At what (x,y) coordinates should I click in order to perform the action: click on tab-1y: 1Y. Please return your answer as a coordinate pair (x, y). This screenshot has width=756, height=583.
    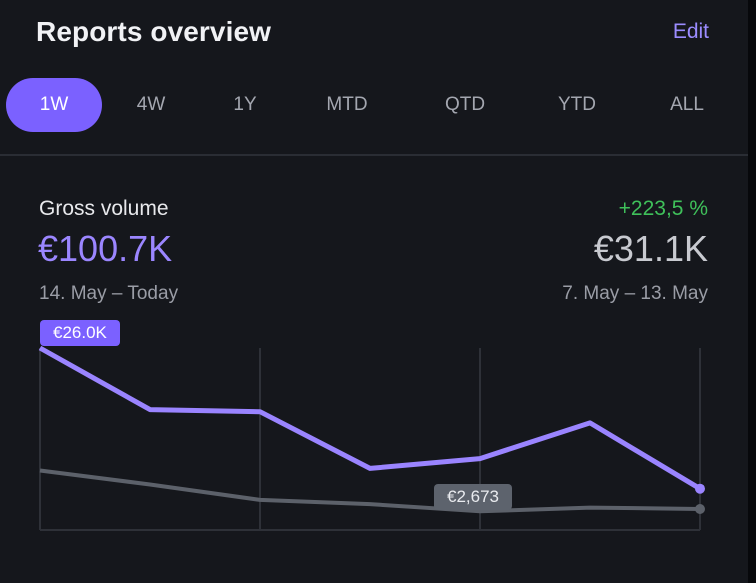
    Looking at the image, I should click on (245, 104).